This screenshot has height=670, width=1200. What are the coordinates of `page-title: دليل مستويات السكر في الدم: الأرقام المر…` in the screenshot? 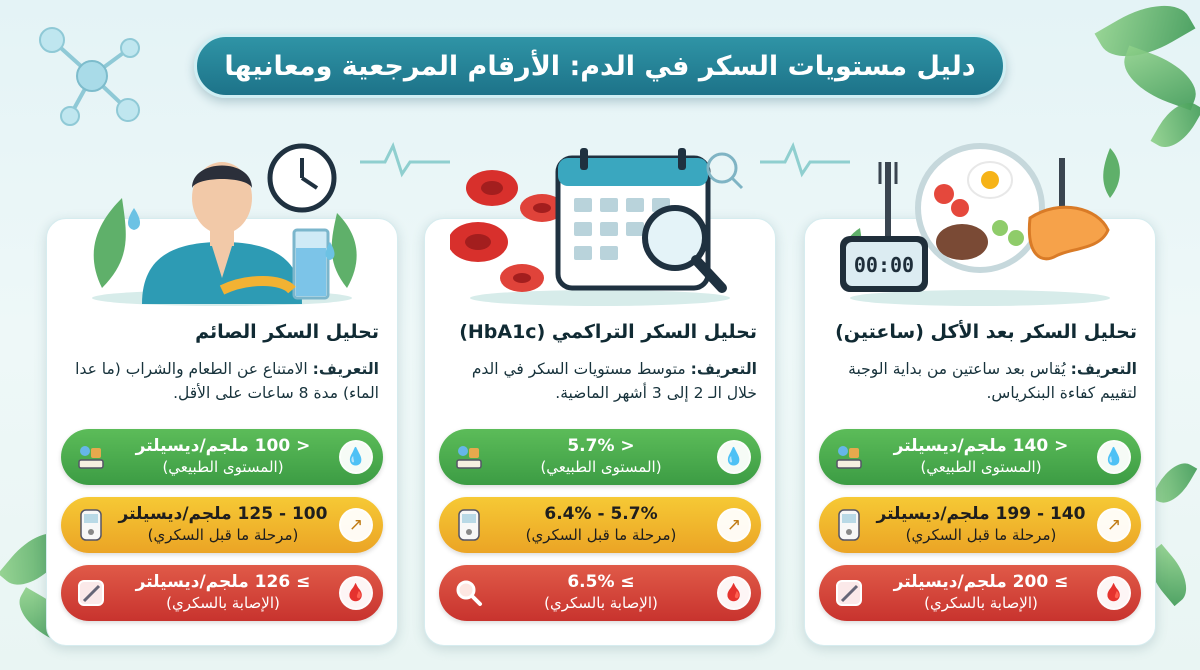 It's located at (600, 66).